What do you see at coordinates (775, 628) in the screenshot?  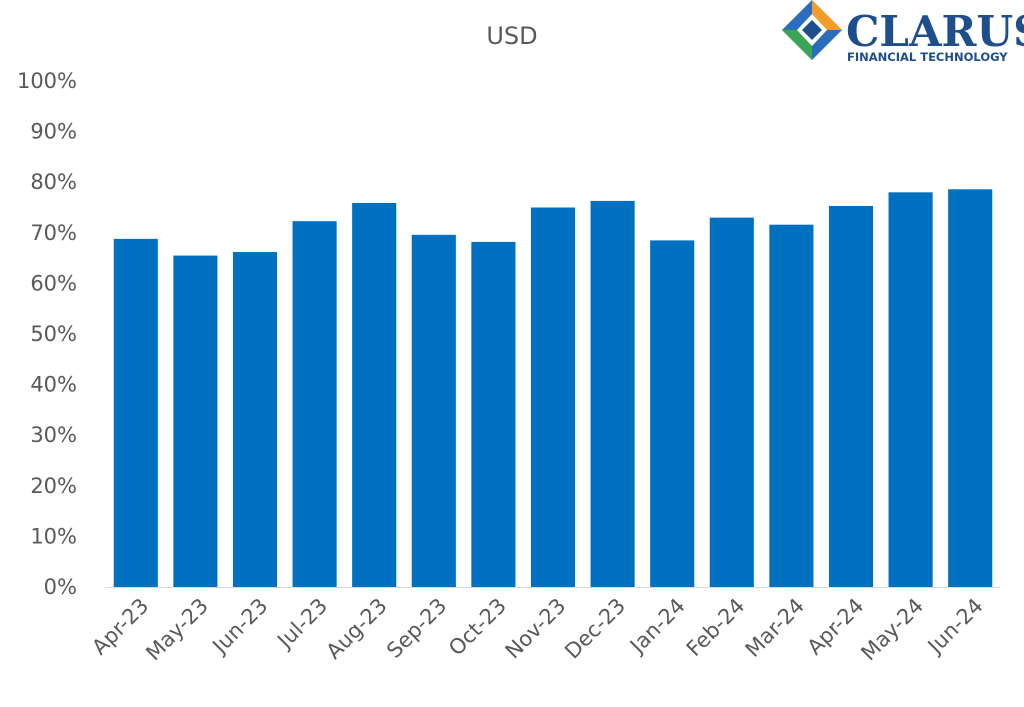 I see `x-tick-label: Mar-24` at bounding box center [775, 628].